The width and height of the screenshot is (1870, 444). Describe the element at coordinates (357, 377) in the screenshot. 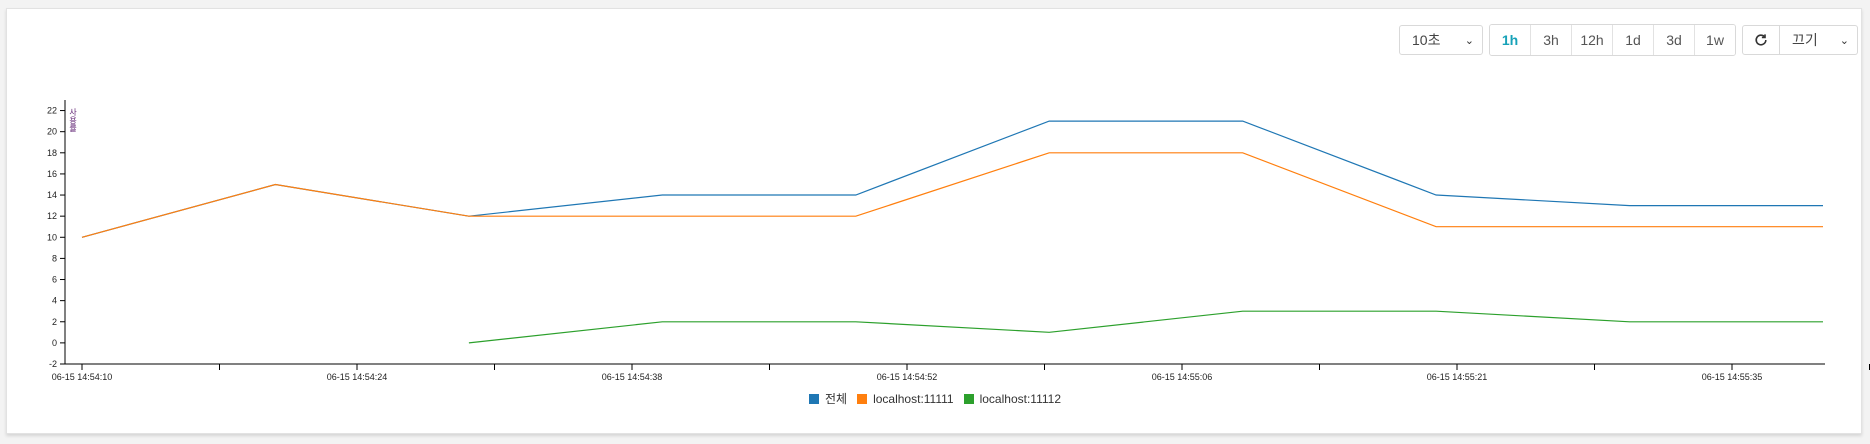

I see `x-tick-label: 06-15 14:54:24` at that location.